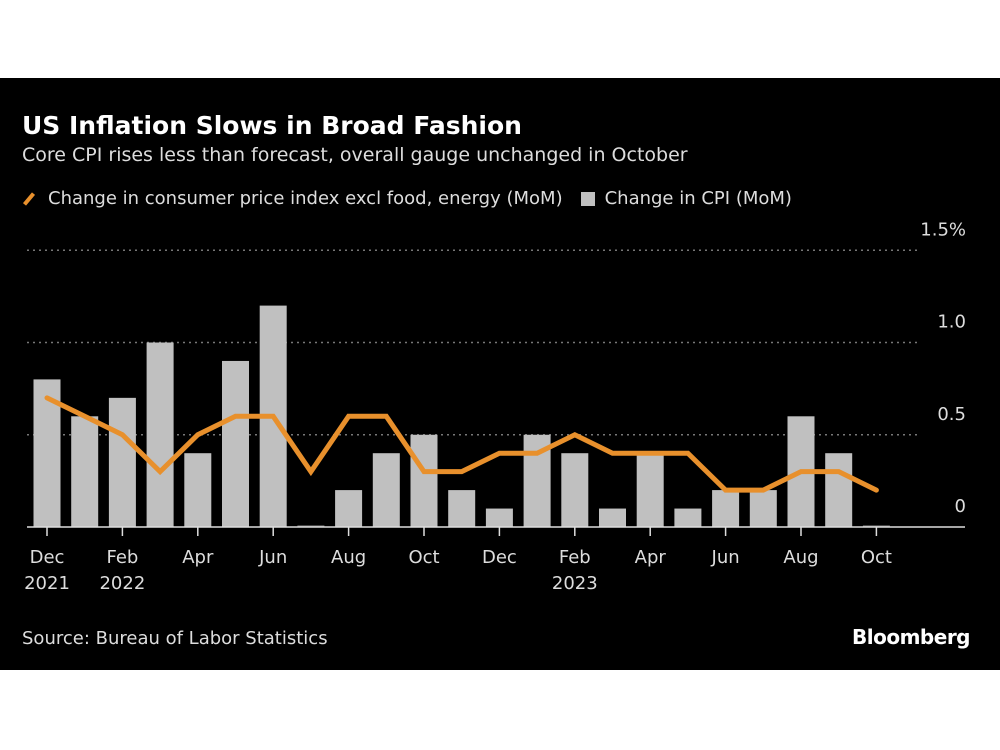 Image resolution: width=1000 pixels, height=750 pixels. What do you see at coordinates (47, 583) in the screenshot?
I see `x-tick-year-label: 2021` at bounding box center [47, 583].